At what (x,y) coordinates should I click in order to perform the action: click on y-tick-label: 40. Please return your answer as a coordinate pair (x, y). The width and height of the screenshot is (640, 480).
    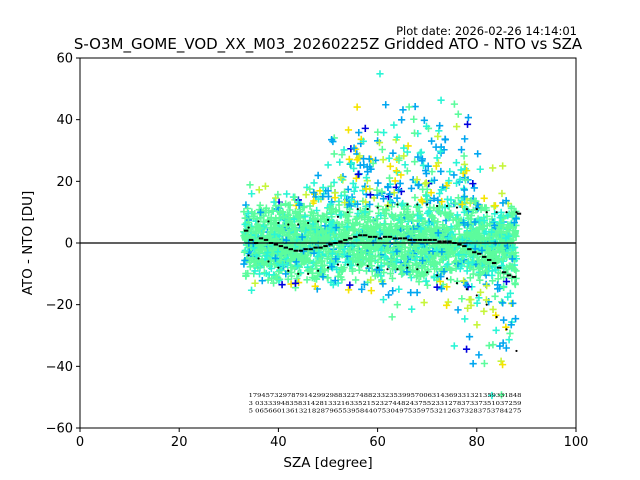
    Looking at the image, I should click on (64, 120).